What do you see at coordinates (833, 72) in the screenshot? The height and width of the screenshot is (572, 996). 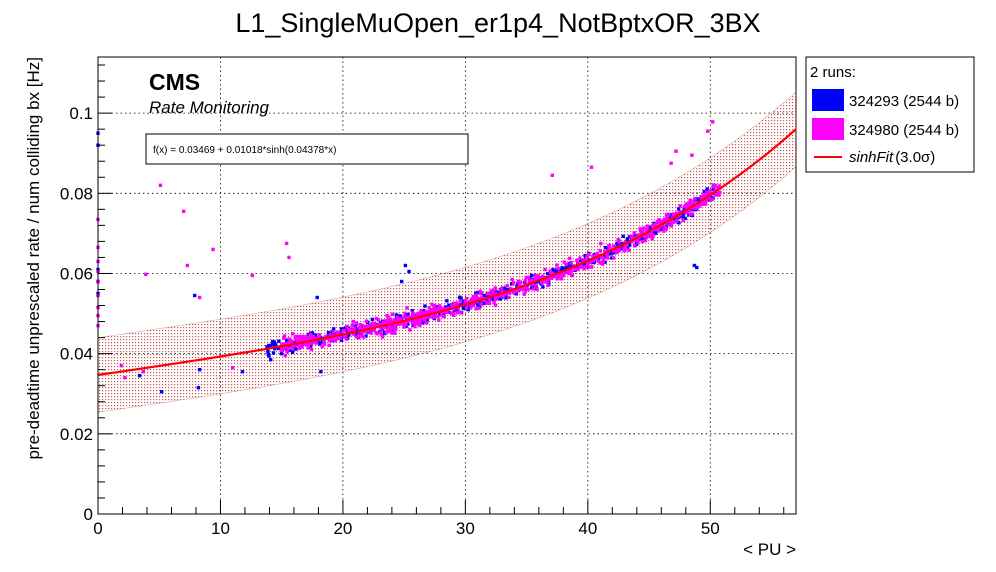 I see `legend-header: 2 runs:` at bounding box center [833, 72].